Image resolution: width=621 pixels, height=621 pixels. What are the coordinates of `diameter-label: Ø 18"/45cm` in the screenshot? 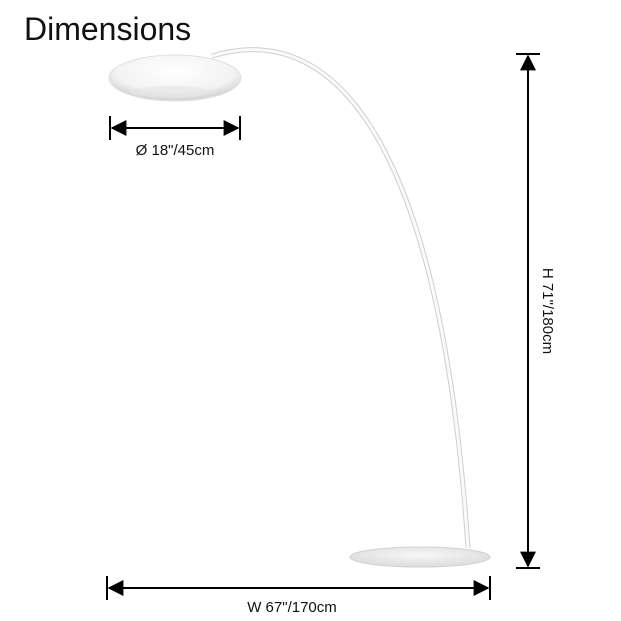 It's located at (175, 150).